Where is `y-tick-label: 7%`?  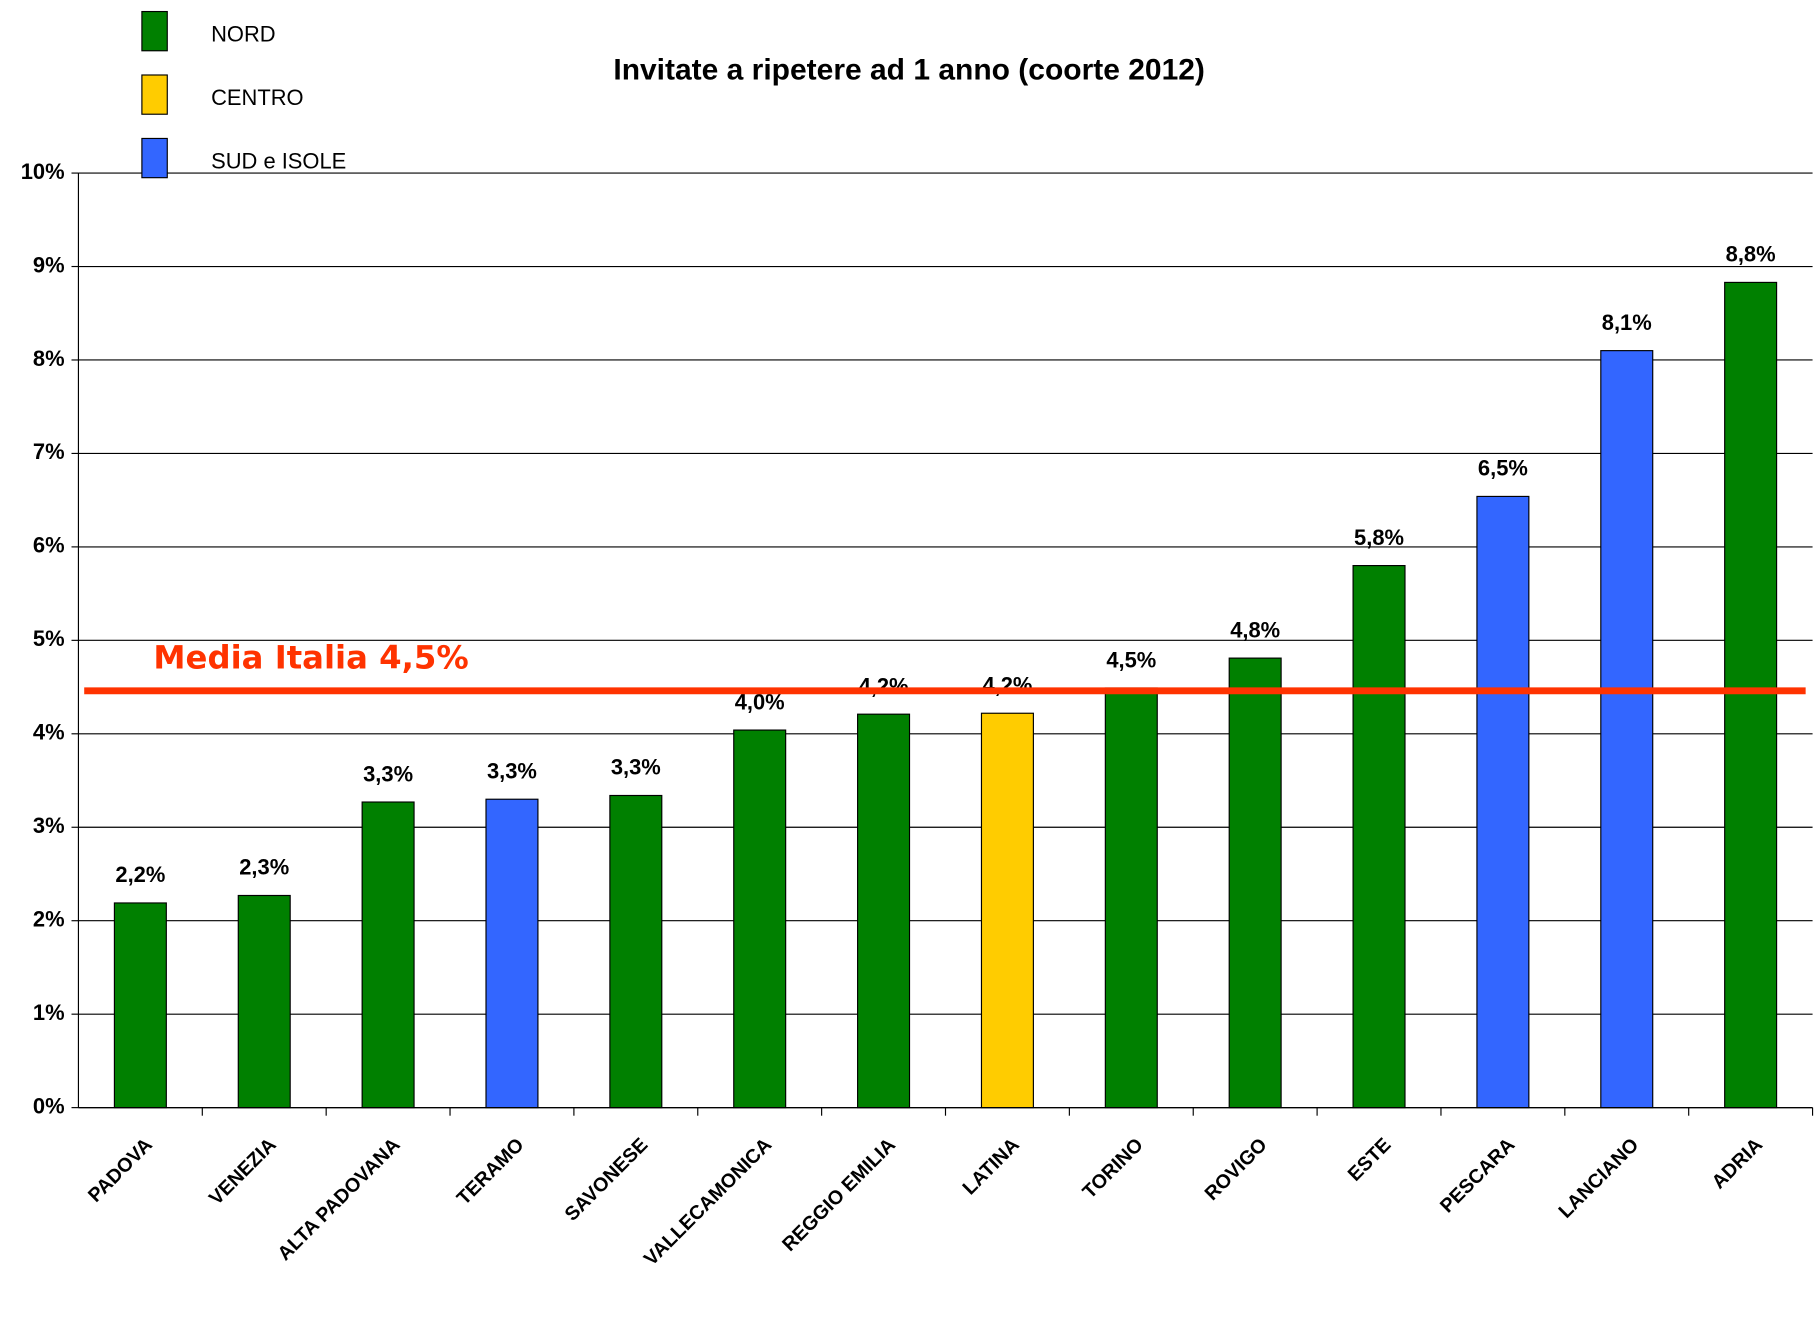 y-tick-label: 7% is located at coordinates (49, 451).